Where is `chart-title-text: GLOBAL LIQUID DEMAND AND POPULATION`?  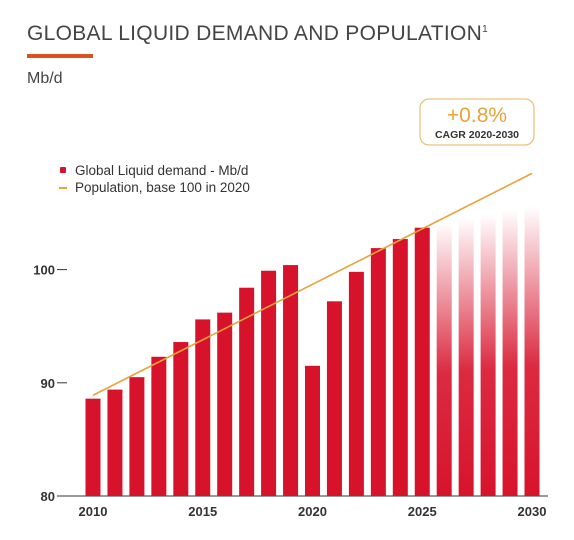
chart-title-text: GLOBAL LIQUID DEMAND AND POPULATION is located at coordinates (255, 33).